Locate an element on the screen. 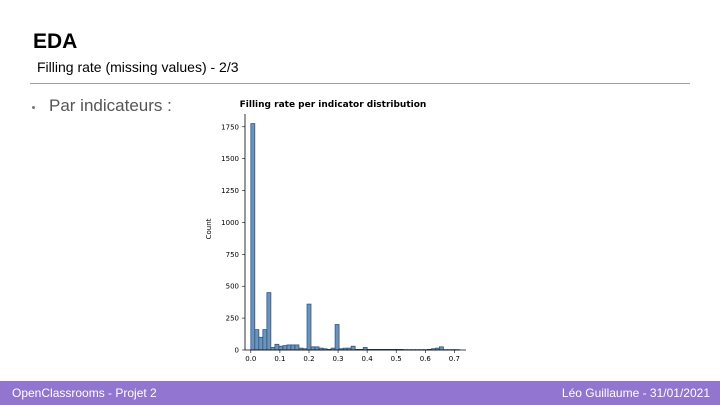 The image size is (720, 405). x-tick-label: 0.0 is located at coordinates (250, 359).